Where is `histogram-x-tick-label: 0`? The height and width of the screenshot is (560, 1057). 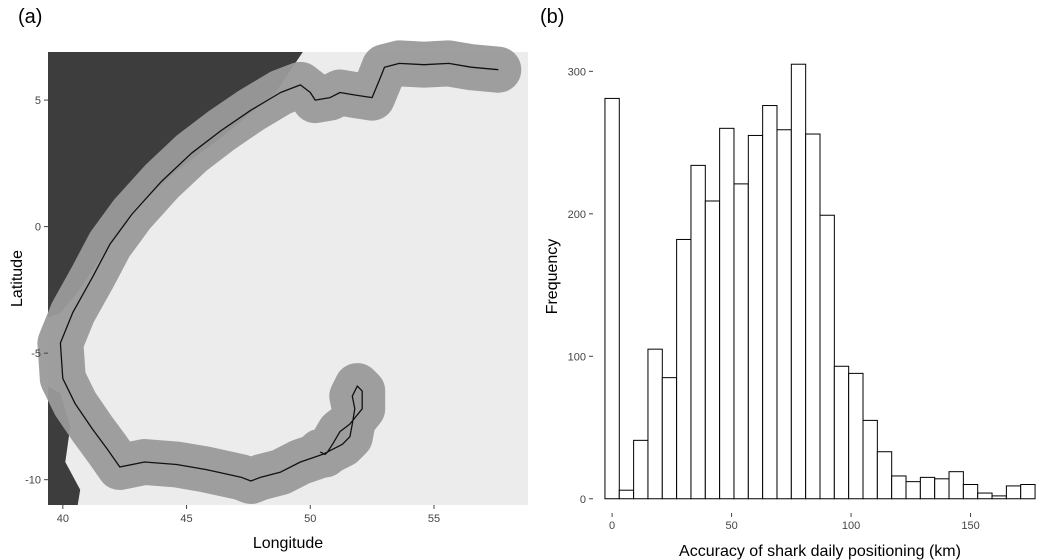
histogram-x-tick-label: 0 is located at coordinates (612, 526).